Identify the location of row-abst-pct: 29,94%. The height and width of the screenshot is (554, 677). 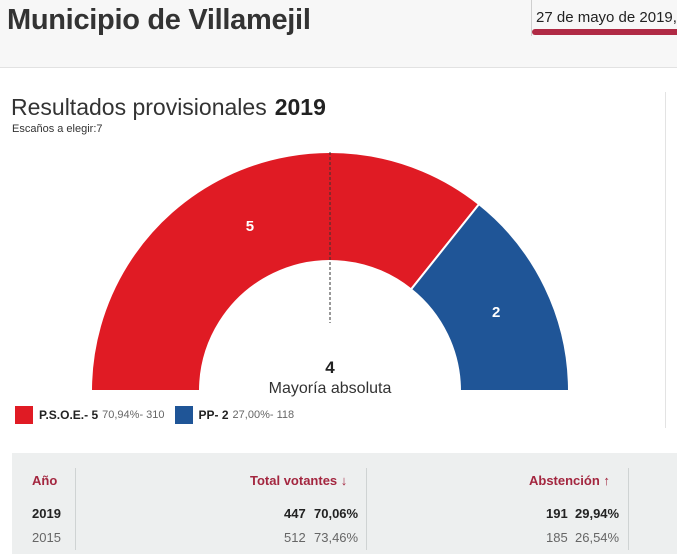
(597, 513).